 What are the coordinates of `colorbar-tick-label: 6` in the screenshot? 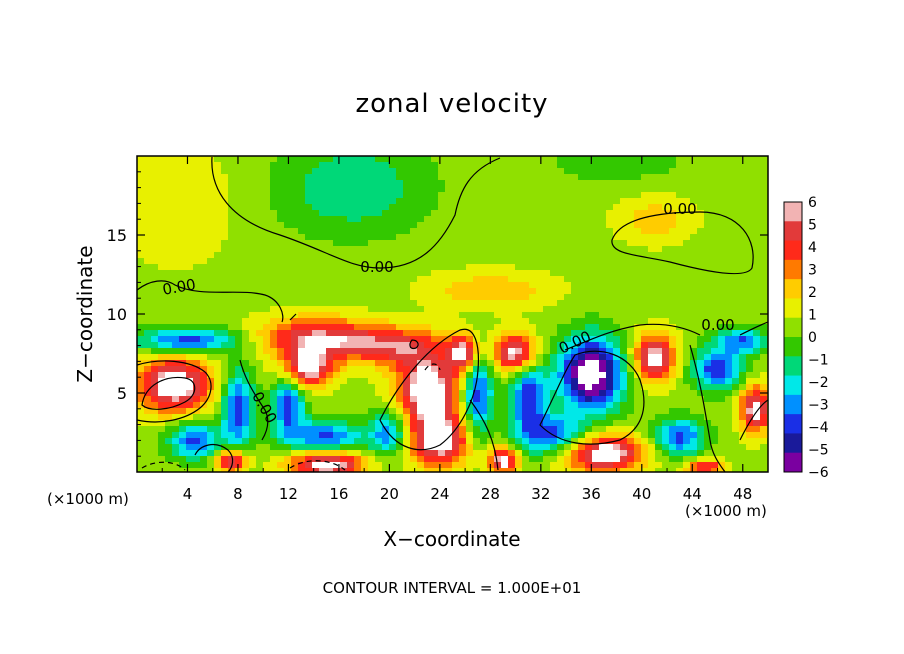 It's located at (812, 203).